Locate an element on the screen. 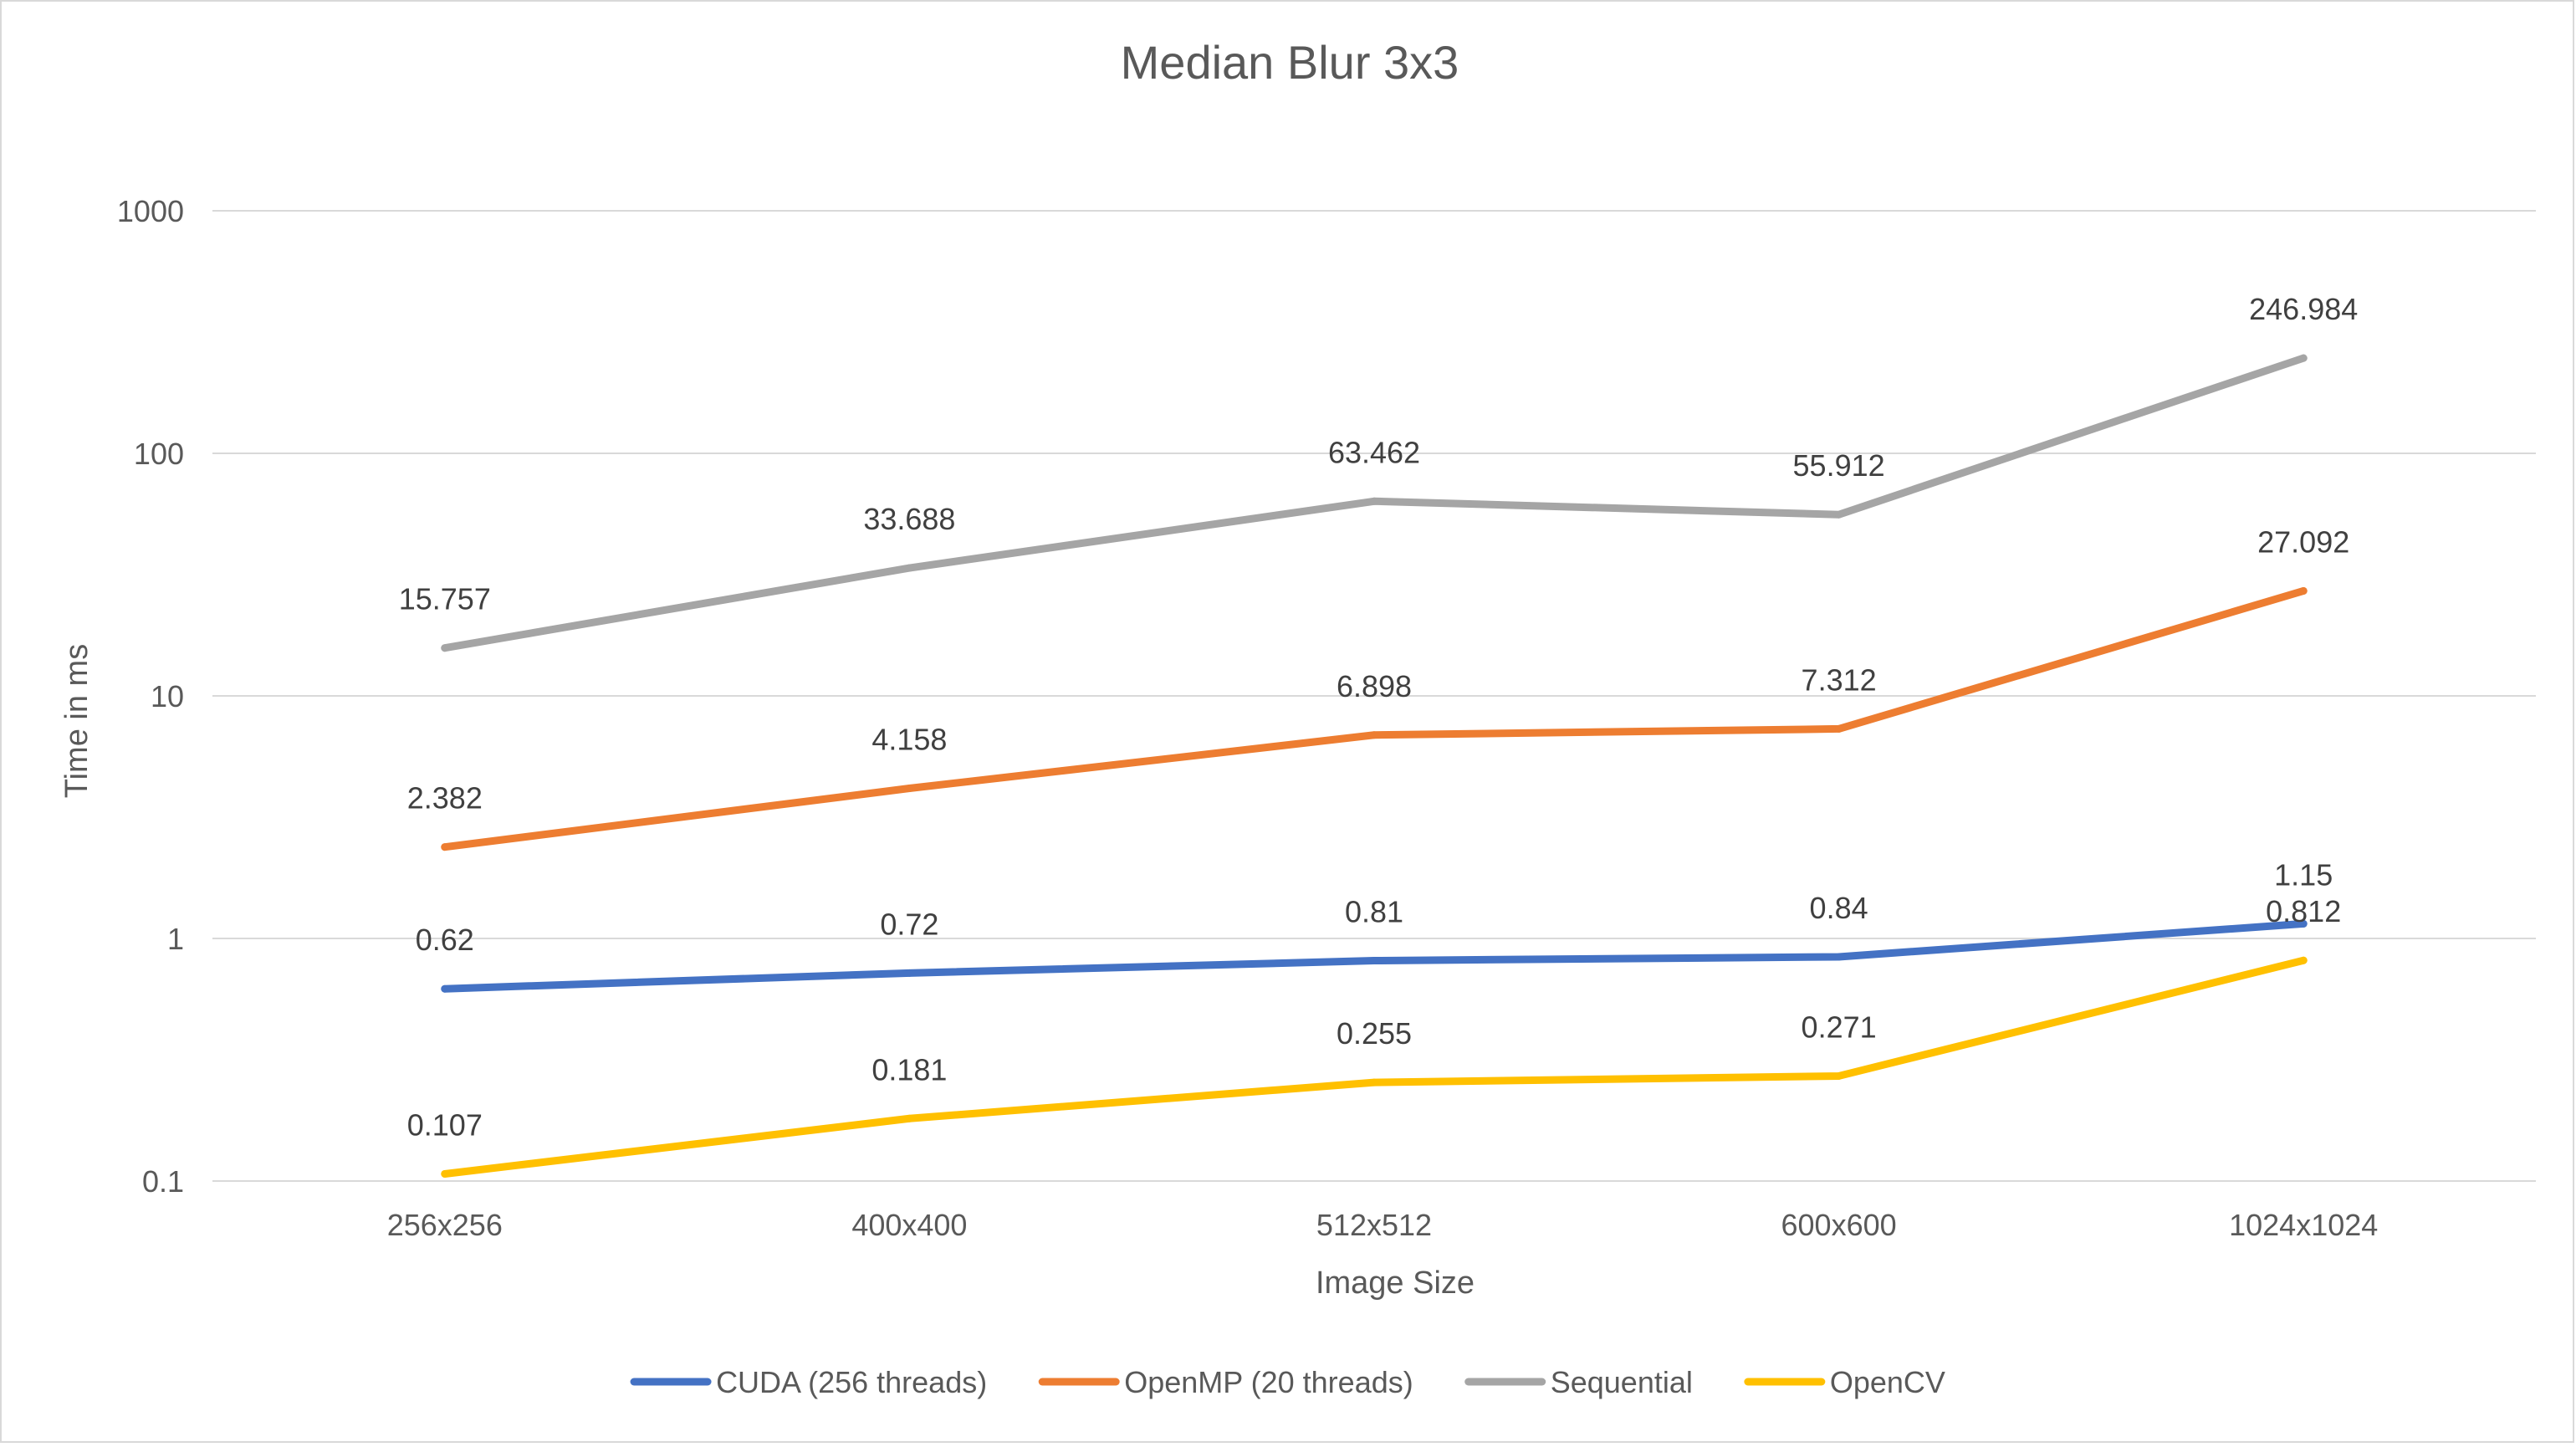 This screenshot has height=1447, width=2576. legend-label: Sequential is located at coordinates (1622, 1382).